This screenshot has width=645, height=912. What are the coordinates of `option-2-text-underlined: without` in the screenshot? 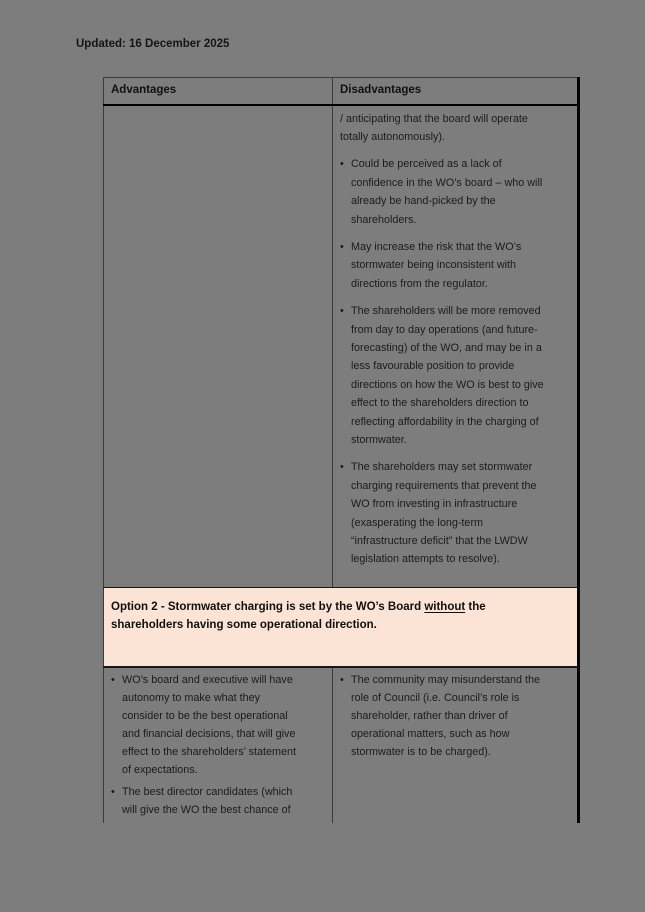 It's located at (445, 607).